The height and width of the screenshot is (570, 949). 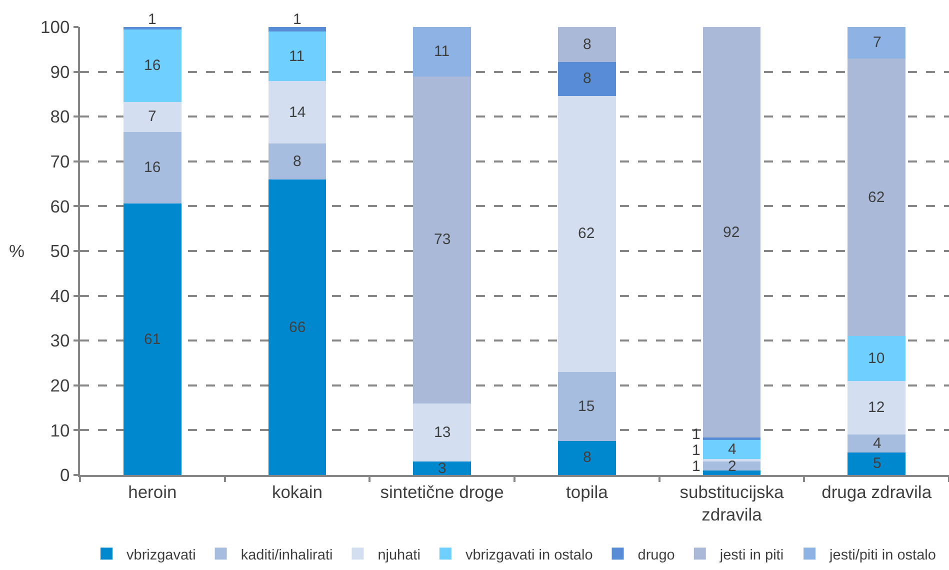 What do you see at coordinates (60, 162) in the screenshot?
I see `y-tick-label: 70` at bounding box center [60, 162].